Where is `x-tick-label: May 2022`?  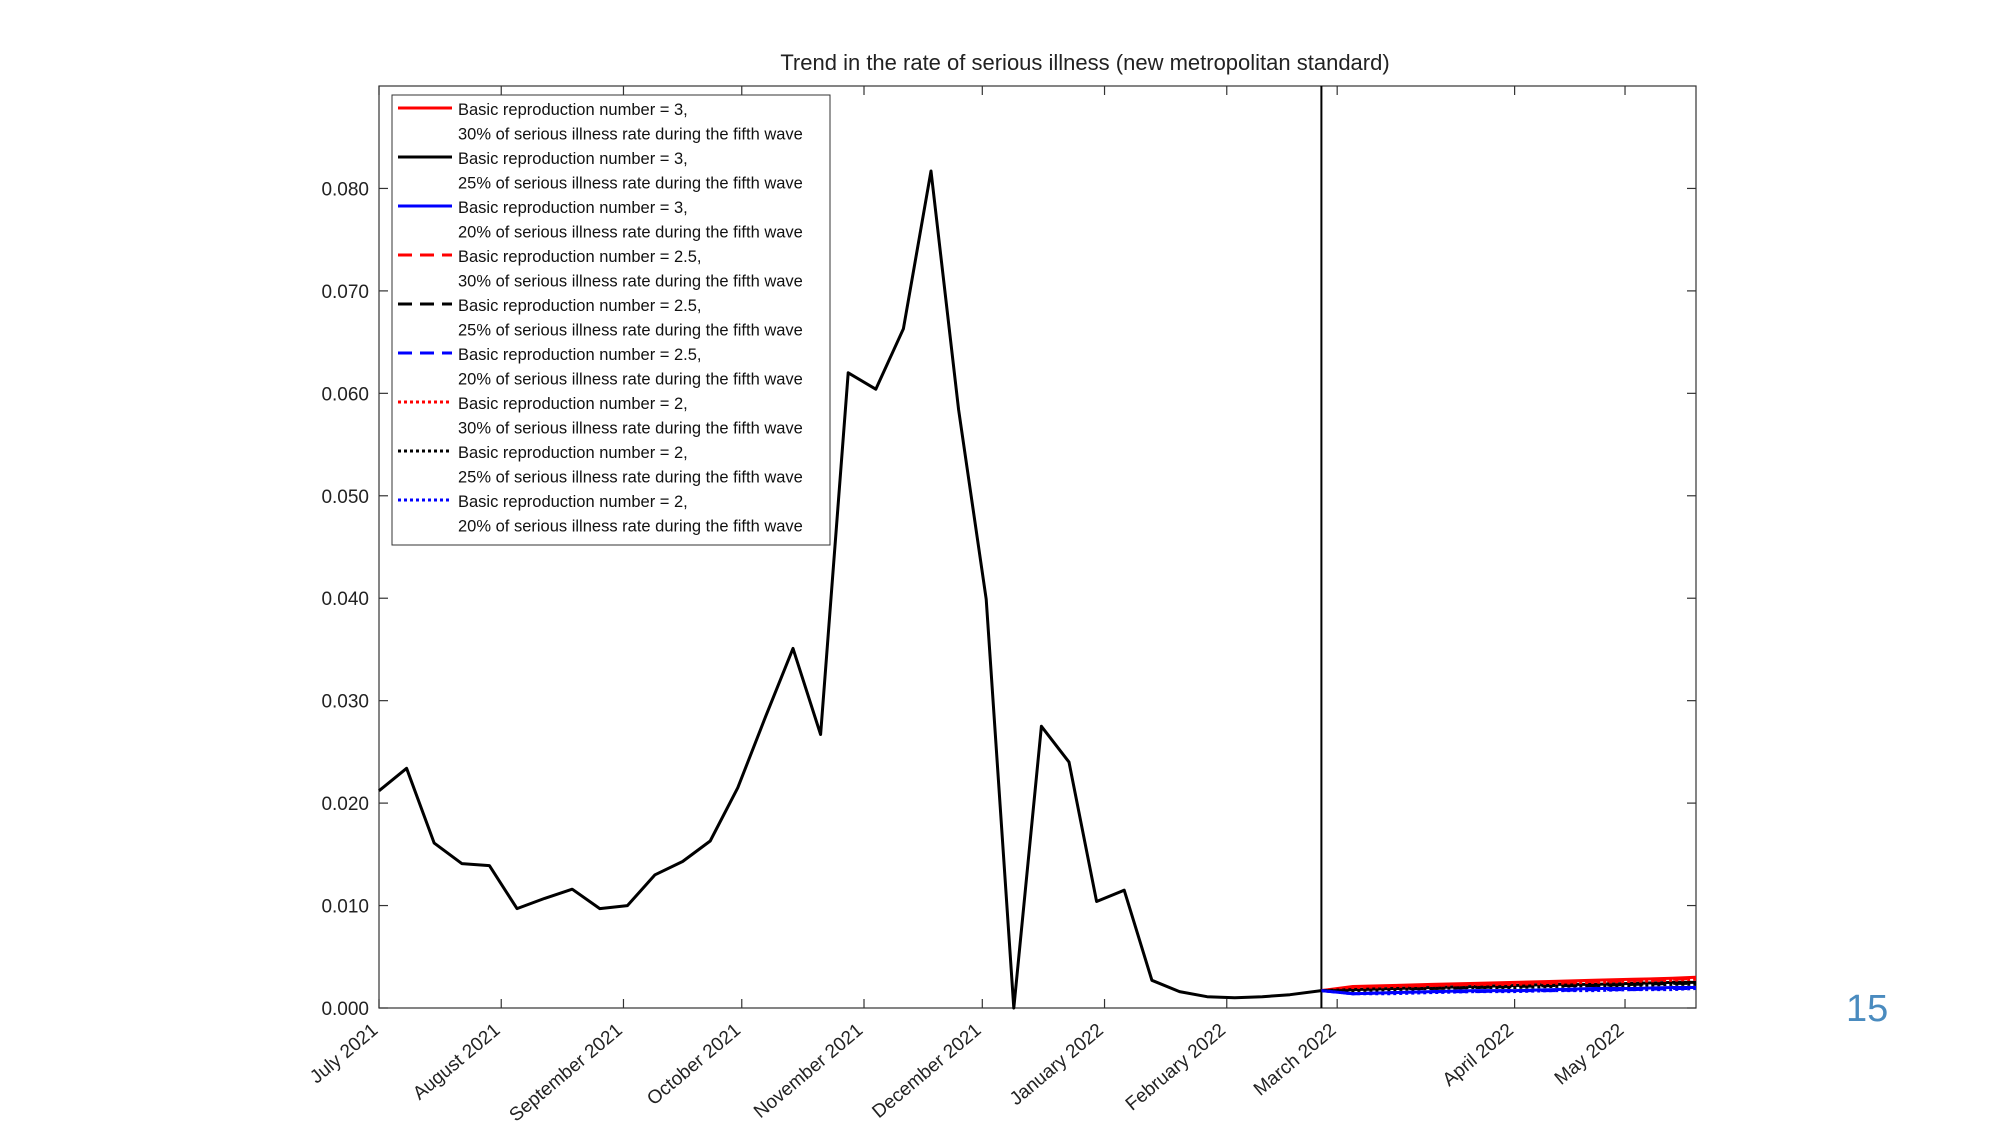 x-tick-label: May 2022 is located at coordinates (1589, 1055).